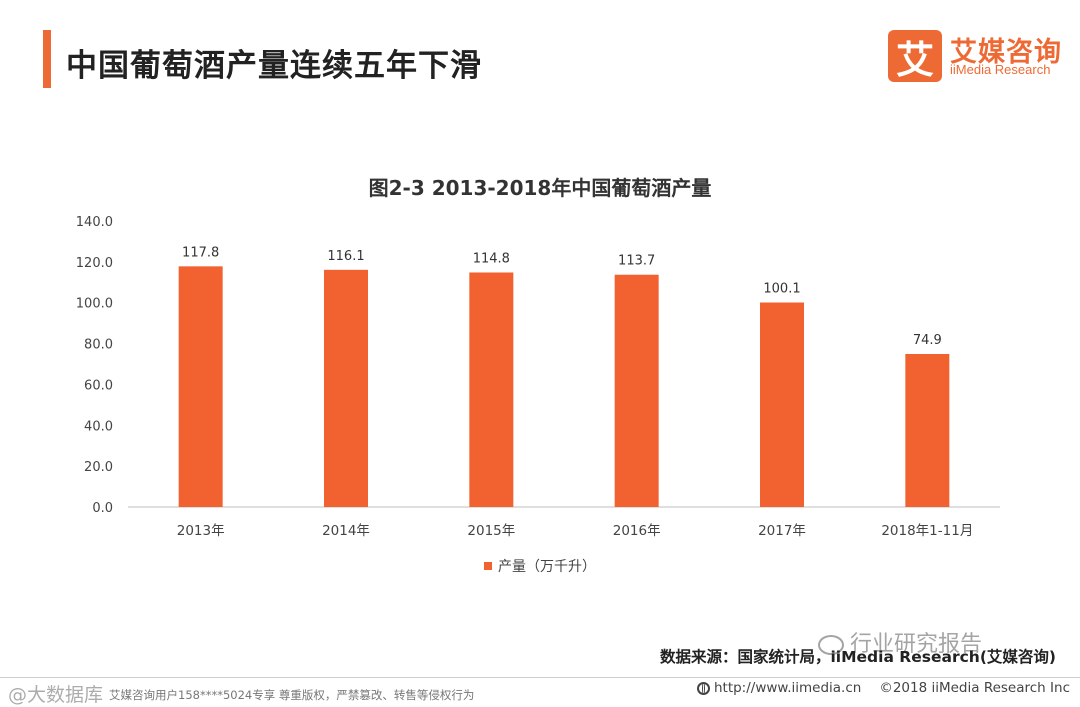  I want to click on bar-value-label: 74.9, so click(927, 340).